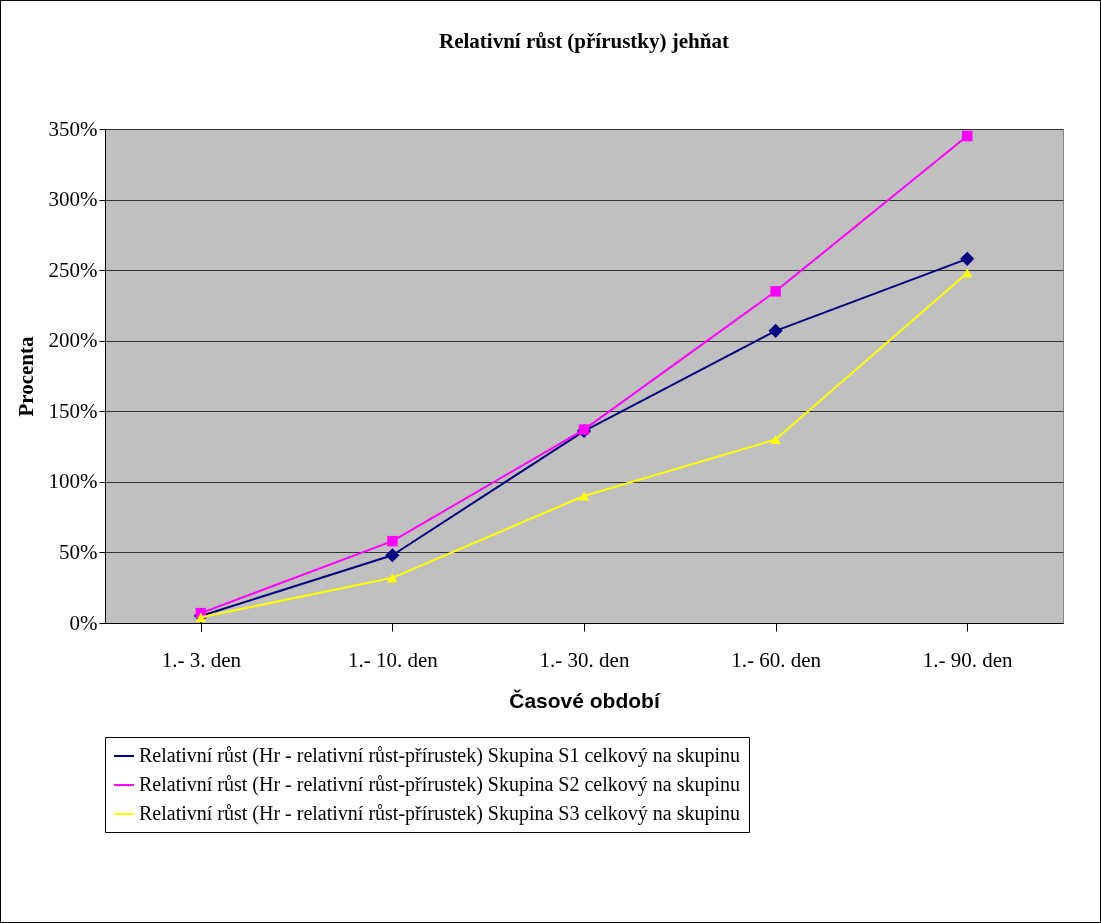 The height and width of the screenshot is (923, 1101). Describe the element at coordinates (440, 813) in the screenshot. I see `legend-label: Relativní růst (Hr - relativní růst-přírustek) Skupina S3 celkový na skupinu` at that location.